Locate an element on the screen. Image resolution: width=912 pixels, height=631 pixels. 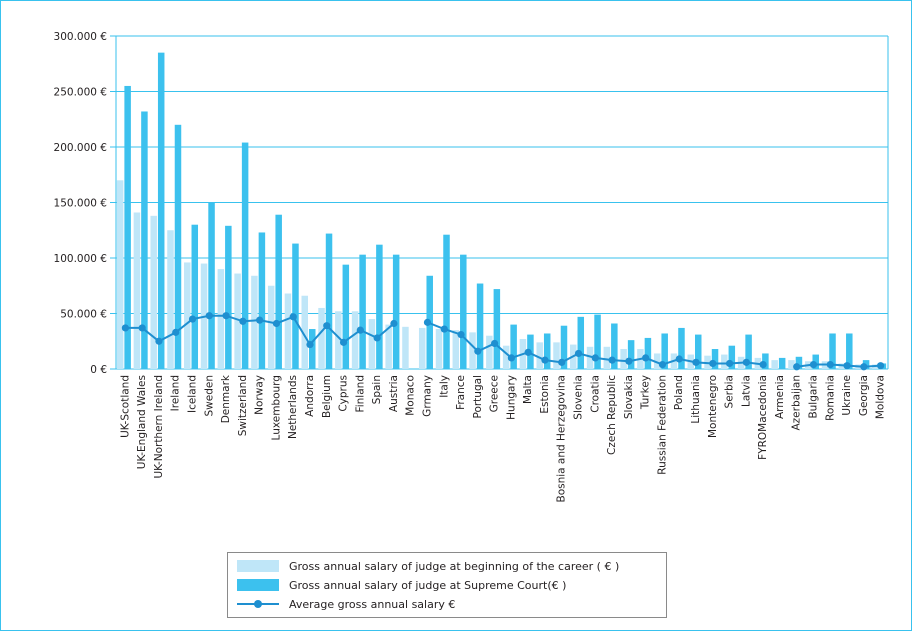
x-tick-label: UK-Scotland is located at coordinates (125, 406).